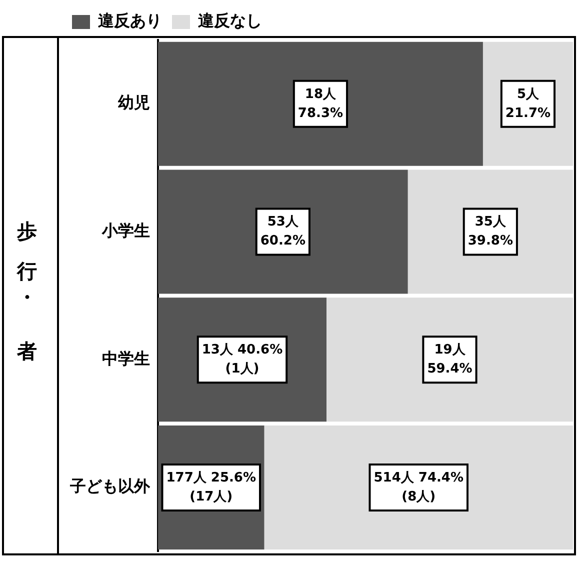 The height and width of the screenshot is (569, 581). Describe the element at coordinates (242, 359) in the screenshot. I see `data-label: 13人 40.6% (1人)` at that location.